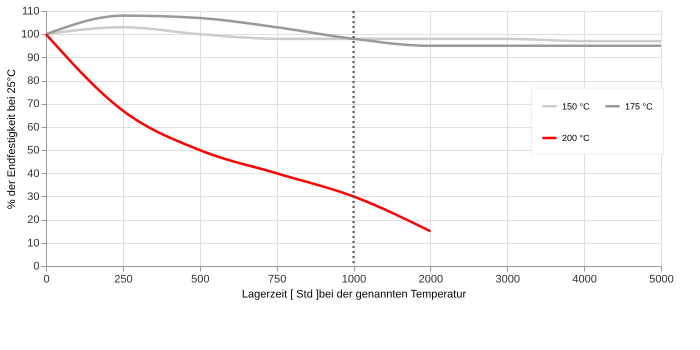  What do you see at coordinates (33, 243) in the screenshot?
I see `y-tick-label: 10` at bounding box center [33, 243].